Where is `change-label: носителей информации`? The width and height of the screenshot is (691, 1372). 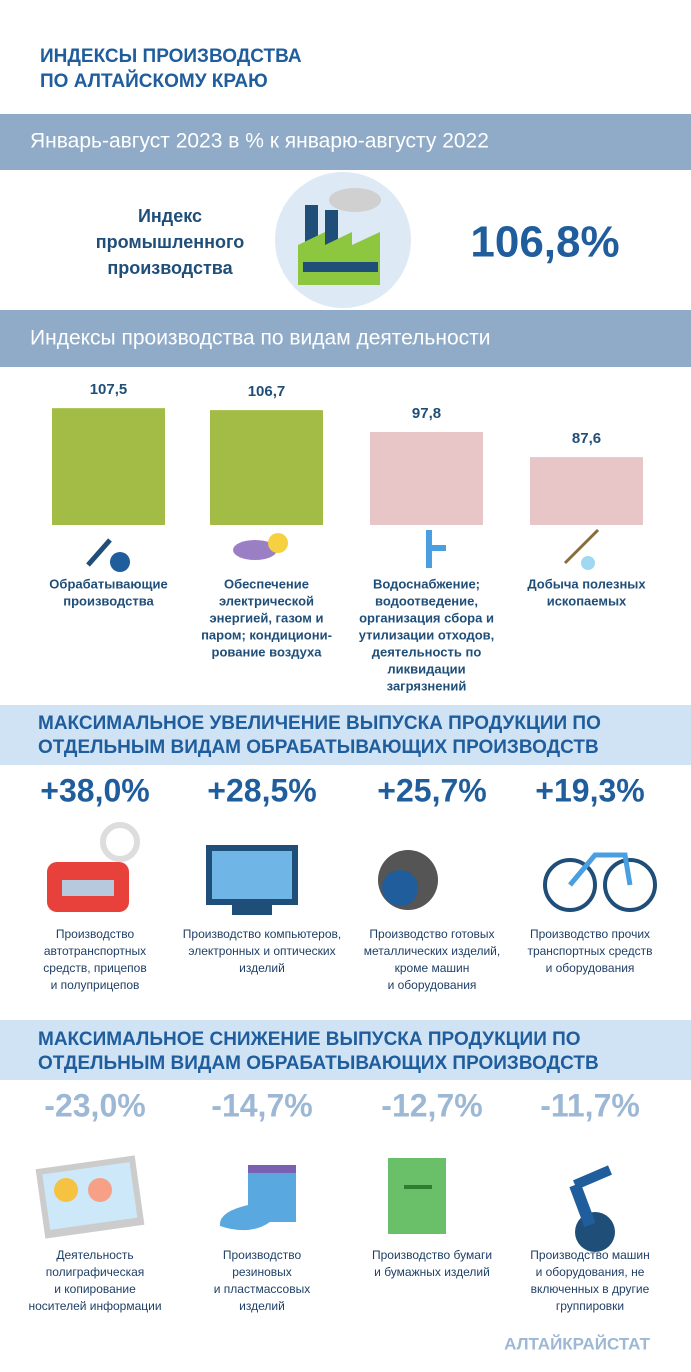 change-label: носителей информации is located at coordinates (94, 1306).